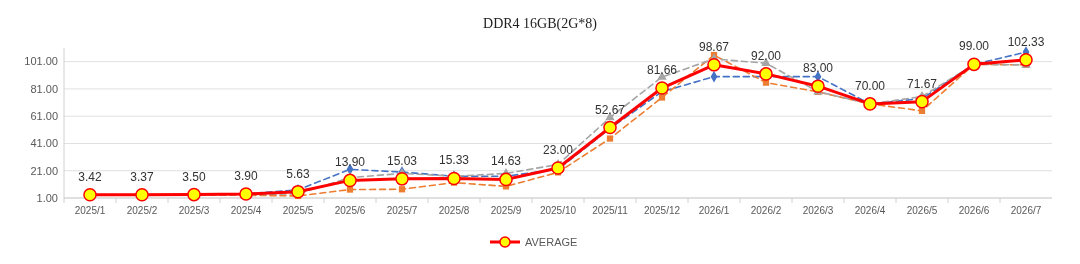 The image size is (1080, 264). I want to click on x-tick-label: 2025/6, so click(350, 210).